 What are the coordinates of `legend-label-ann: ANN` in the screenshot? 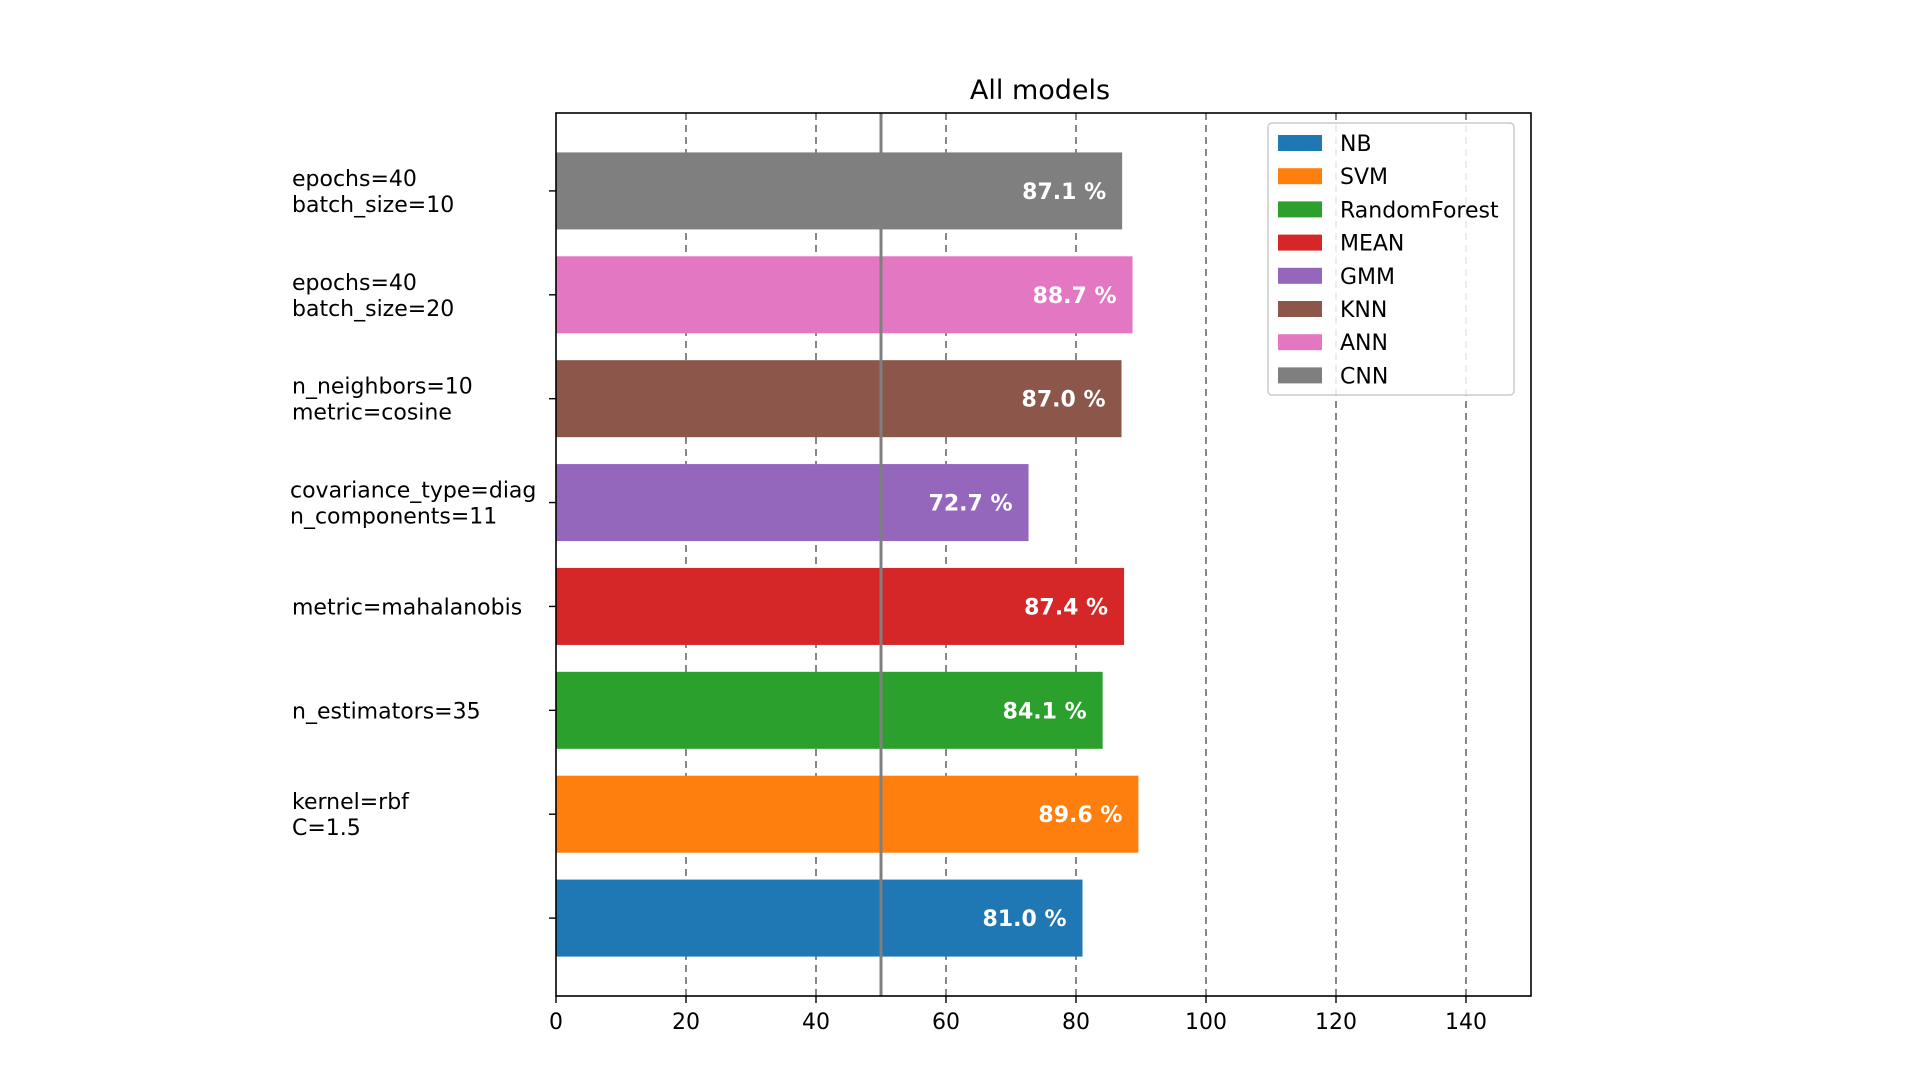 It's located at (1364, 343).